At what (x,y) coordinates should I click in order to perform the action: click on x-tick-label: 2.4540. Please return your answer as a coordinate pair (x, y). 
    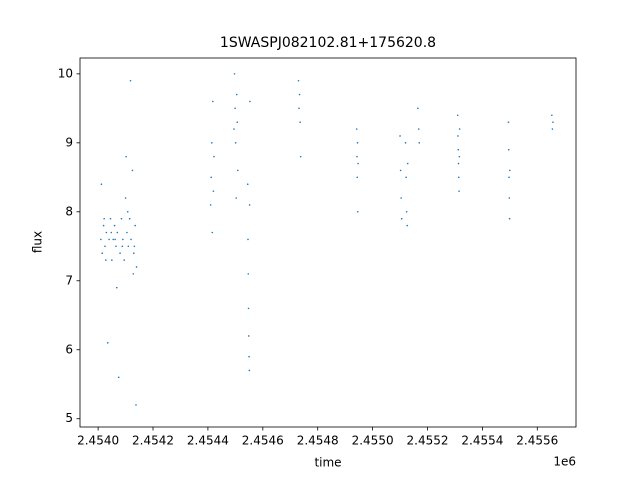
    Looking at the image, I should click on (98, 441).